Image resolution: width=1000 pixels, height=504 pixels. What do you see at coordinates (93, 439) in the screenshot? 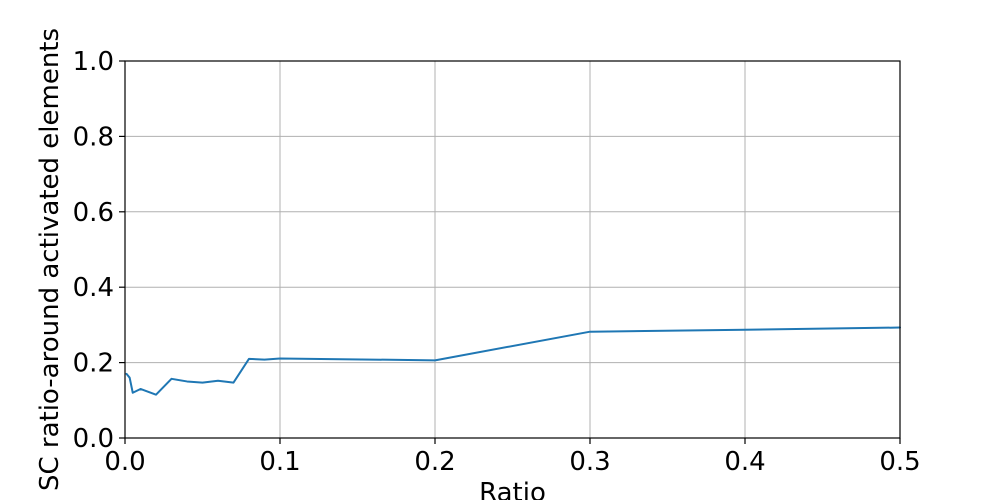
I see `y-tick-label: 0.0` at bounding box center [93, 439].